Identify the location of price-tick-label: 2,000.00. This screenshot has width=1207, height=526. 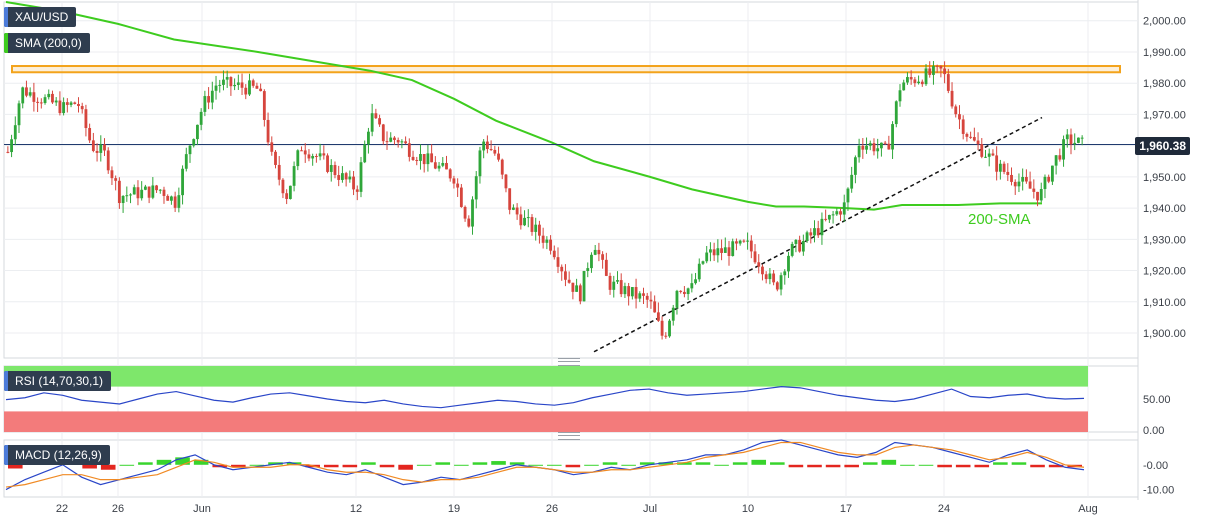
(1164, 22).